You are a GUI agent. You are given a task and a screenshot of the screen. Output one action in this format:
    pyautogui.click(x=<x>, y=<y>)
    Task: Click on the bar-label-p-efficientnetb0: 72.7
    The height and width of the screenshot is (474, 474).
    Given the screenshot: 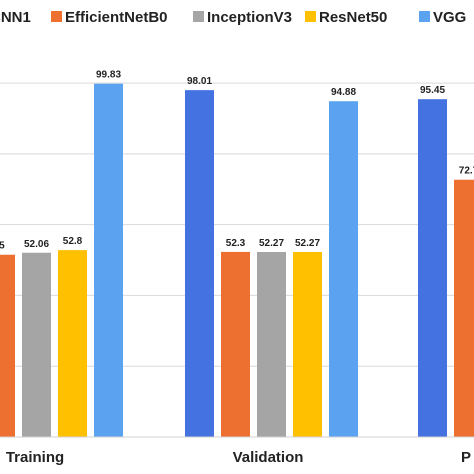 What is the action you would take?
    pyautogui.click(x=466, y=171)
    